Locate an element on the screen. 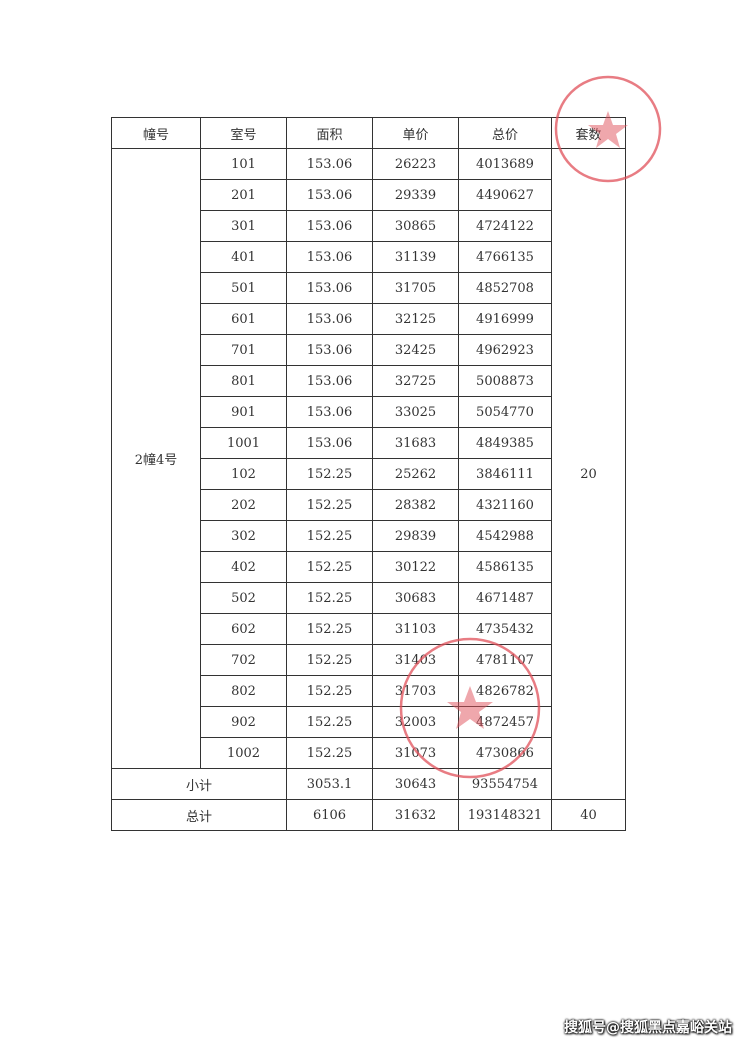  table-row: 502 152.25 30683 4671487 is located at coordinates (369, 598).